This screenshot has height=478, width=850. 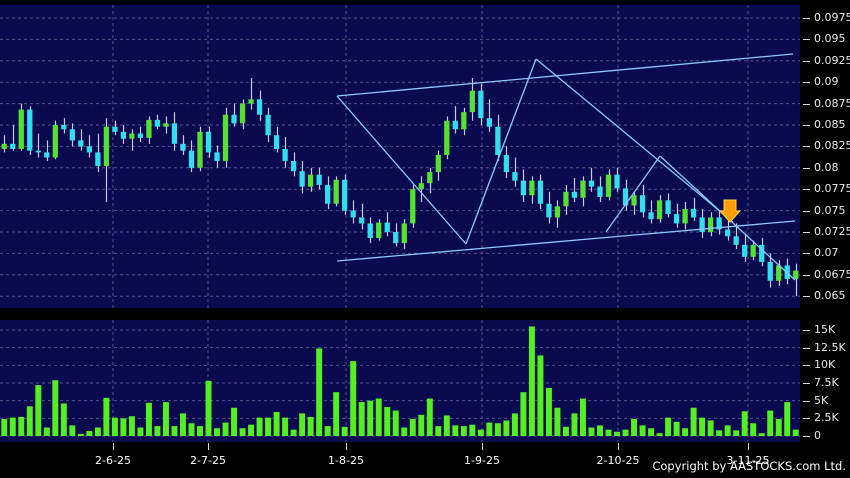 What do you see at coordinates (826, 82) in the screenshot?
I see `price-axis-label: 0.09` at bounding box center [826, 82].